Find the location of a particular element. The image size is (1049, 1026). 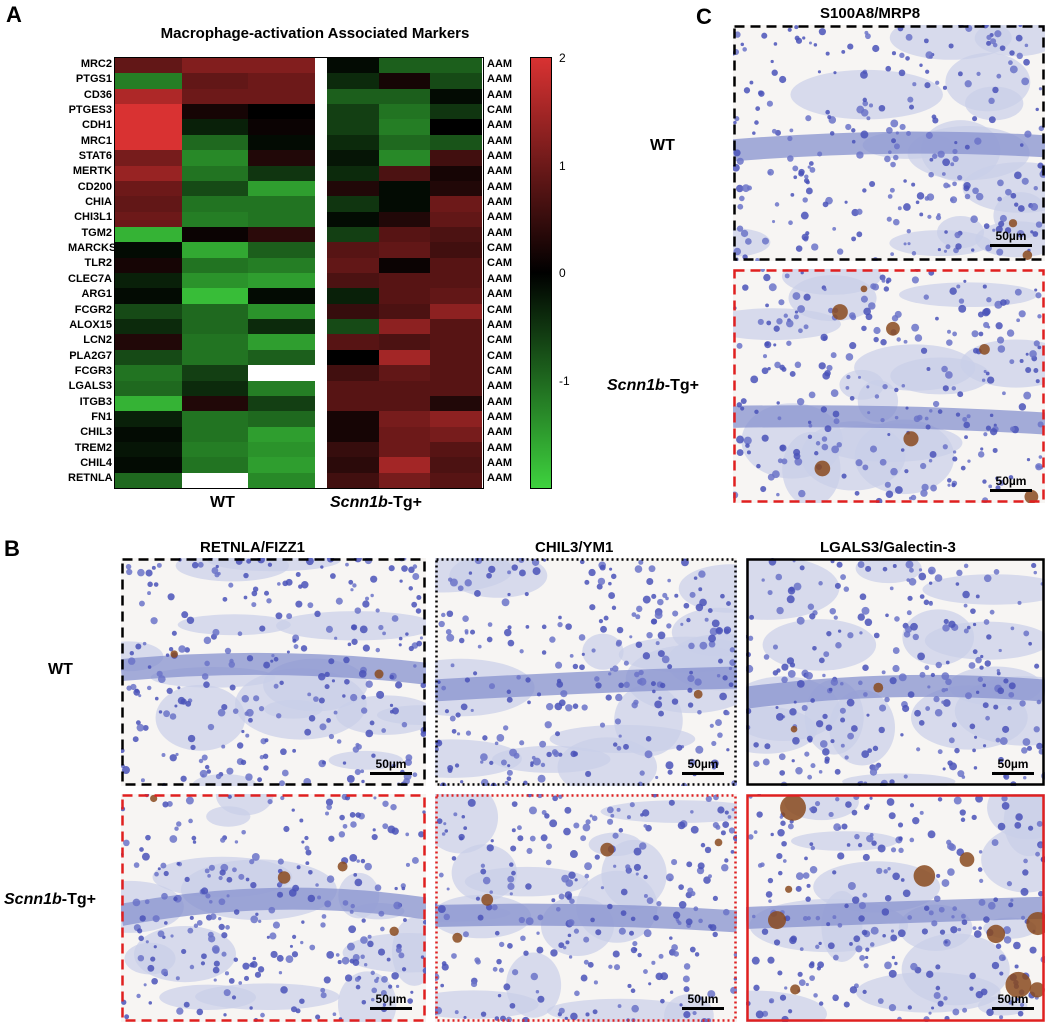

heatmap-gene-label: MRC1 is located at coordinates (96, 140).